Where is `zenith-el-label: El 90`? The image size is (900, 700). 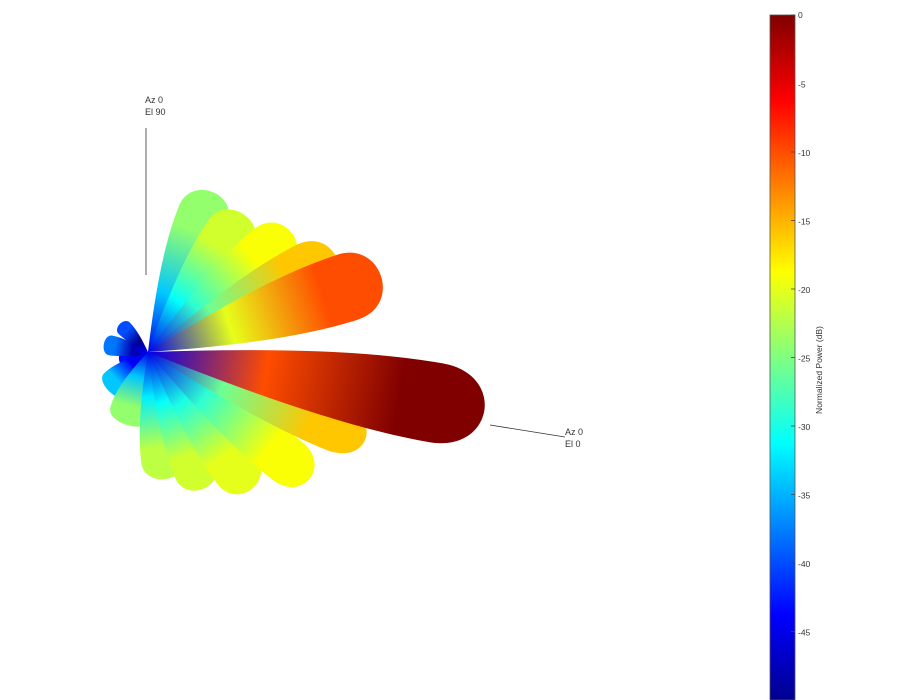
zenith-el-label: El 90 is located at coordinates (155, 112).